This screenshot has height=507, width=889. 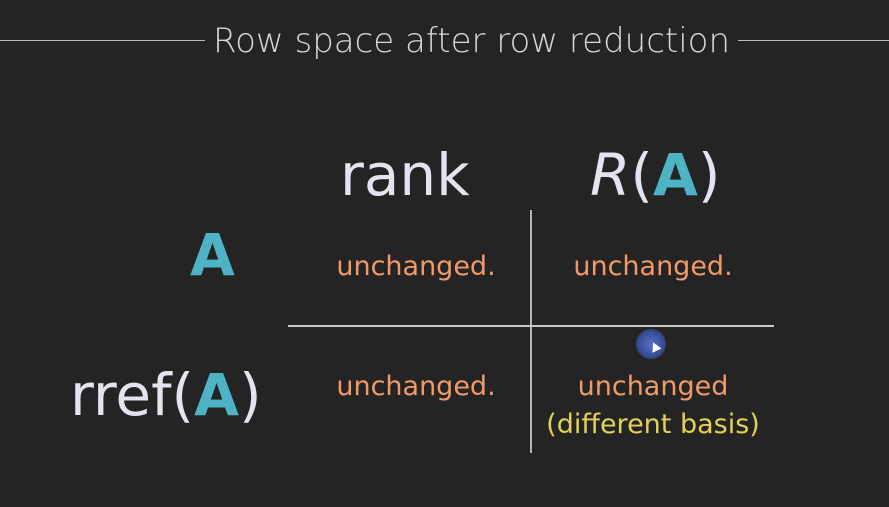 What do you see at coordinates (217, 395) in the screenshot?
I see `rref-matrix: A` at bounding box center [217, 395].